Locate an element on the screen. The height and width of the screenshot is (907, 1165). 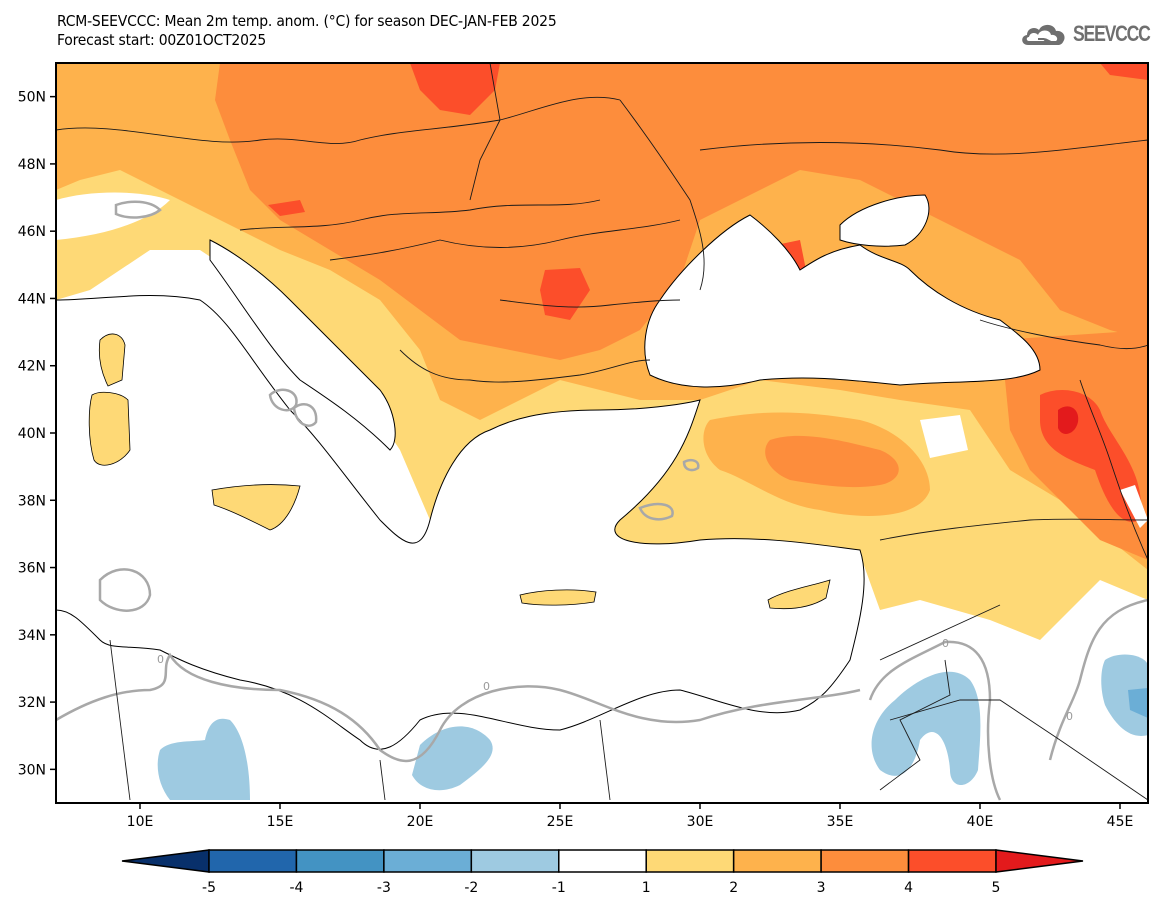
colorbar-tick-label: 5 is located at coordinates (996, 888).